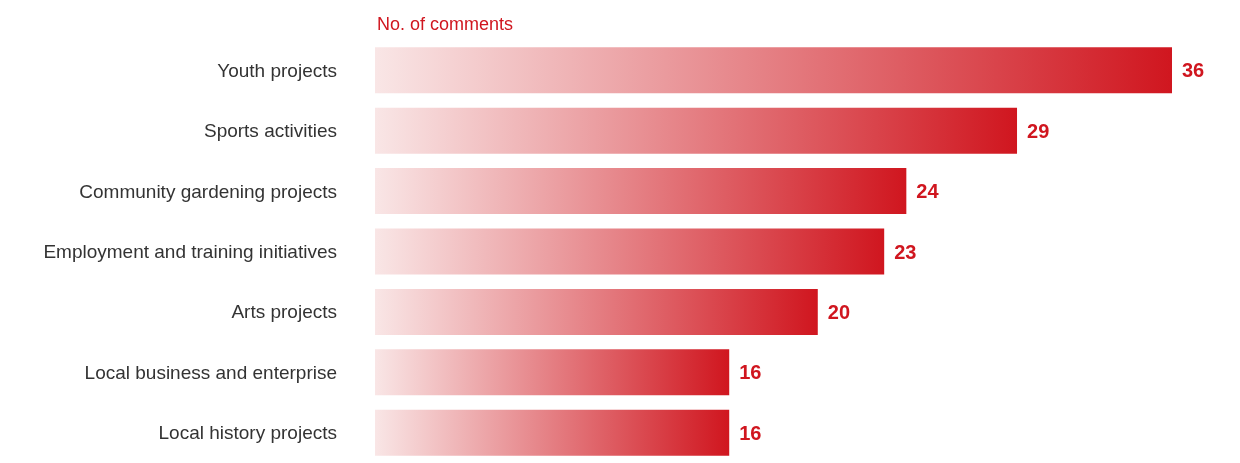 The width and height of the screenshot is (1240, 463). What do you see at coordinates (839, 311) in the screenshot?
I see `data-label: 20` at bounding box center [839, 311].